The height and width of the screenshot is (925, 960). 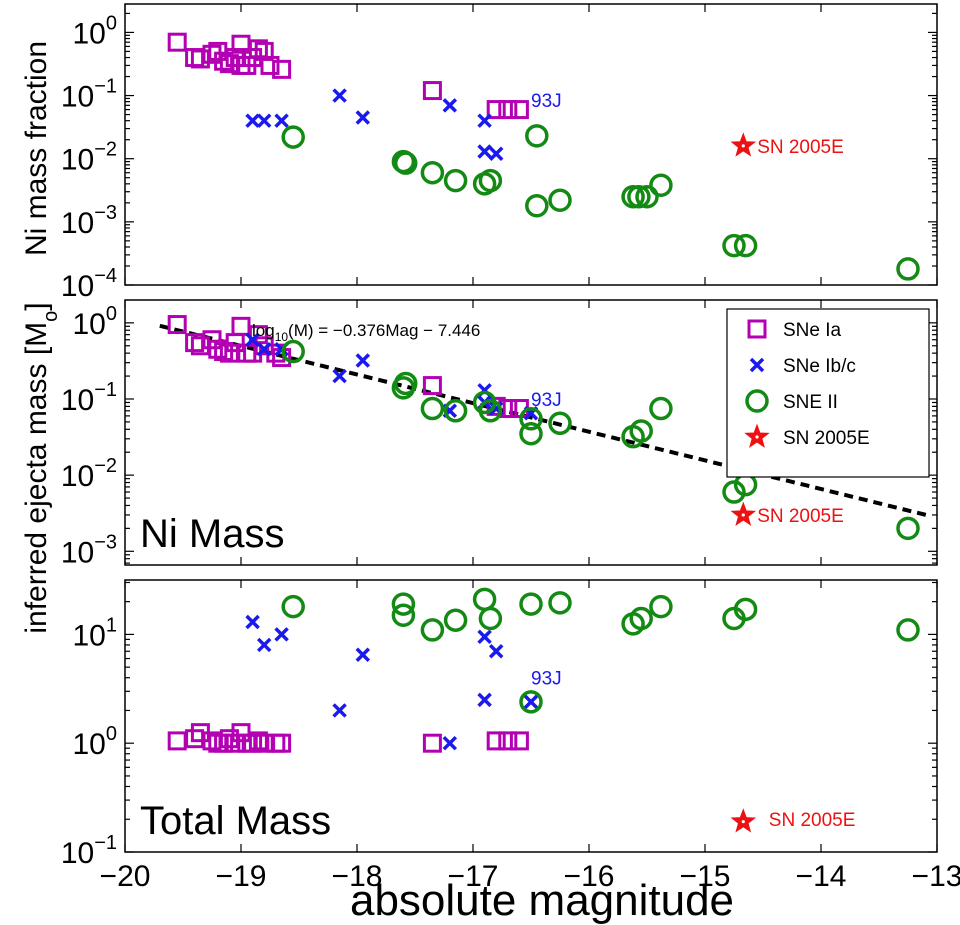 I want to click on annotation-label: 93J, so click(x=546, y=400).